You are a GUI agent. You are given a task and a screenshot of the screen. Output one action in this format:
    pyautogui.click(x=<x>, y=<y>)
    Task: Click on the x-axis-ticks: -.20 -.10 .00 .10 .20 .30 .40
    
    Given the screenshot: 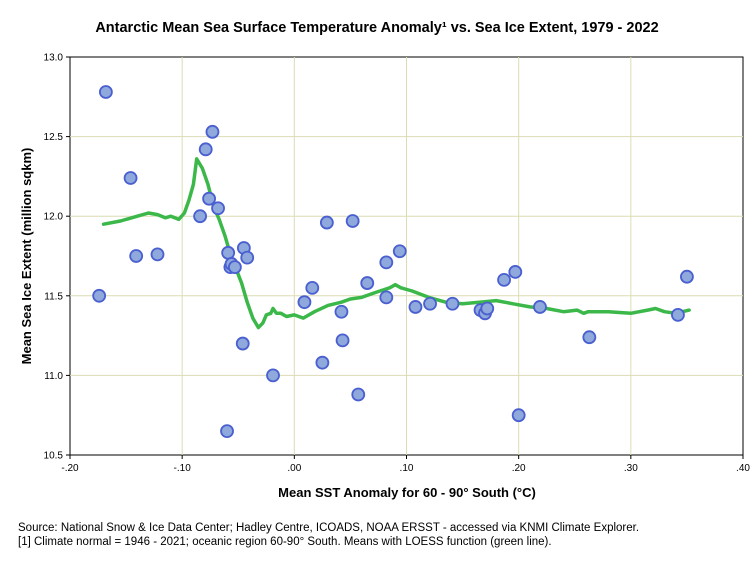 What is the action you would take?
    pyautogui.click(x=405, y=464)
    